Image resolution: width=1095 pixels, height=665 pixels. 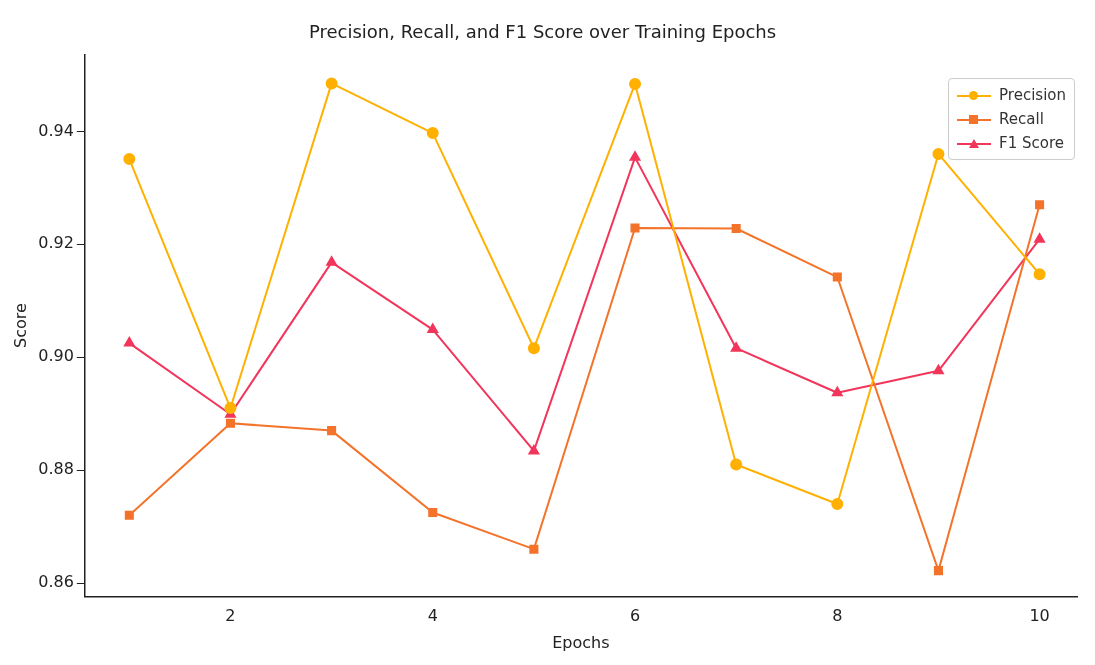 I want to click on x-tick-label: 8, so click(x=837, y=616).